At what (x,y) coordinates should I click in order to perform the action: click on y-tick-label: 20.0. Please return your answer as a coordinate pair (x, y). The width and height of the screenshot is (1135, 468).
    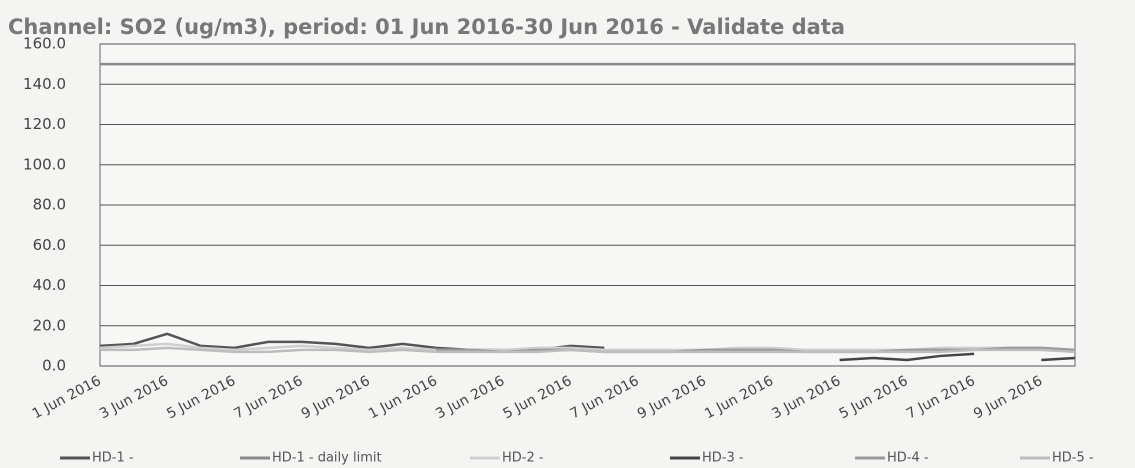
    Looking at the image, I should click on (49, 325).